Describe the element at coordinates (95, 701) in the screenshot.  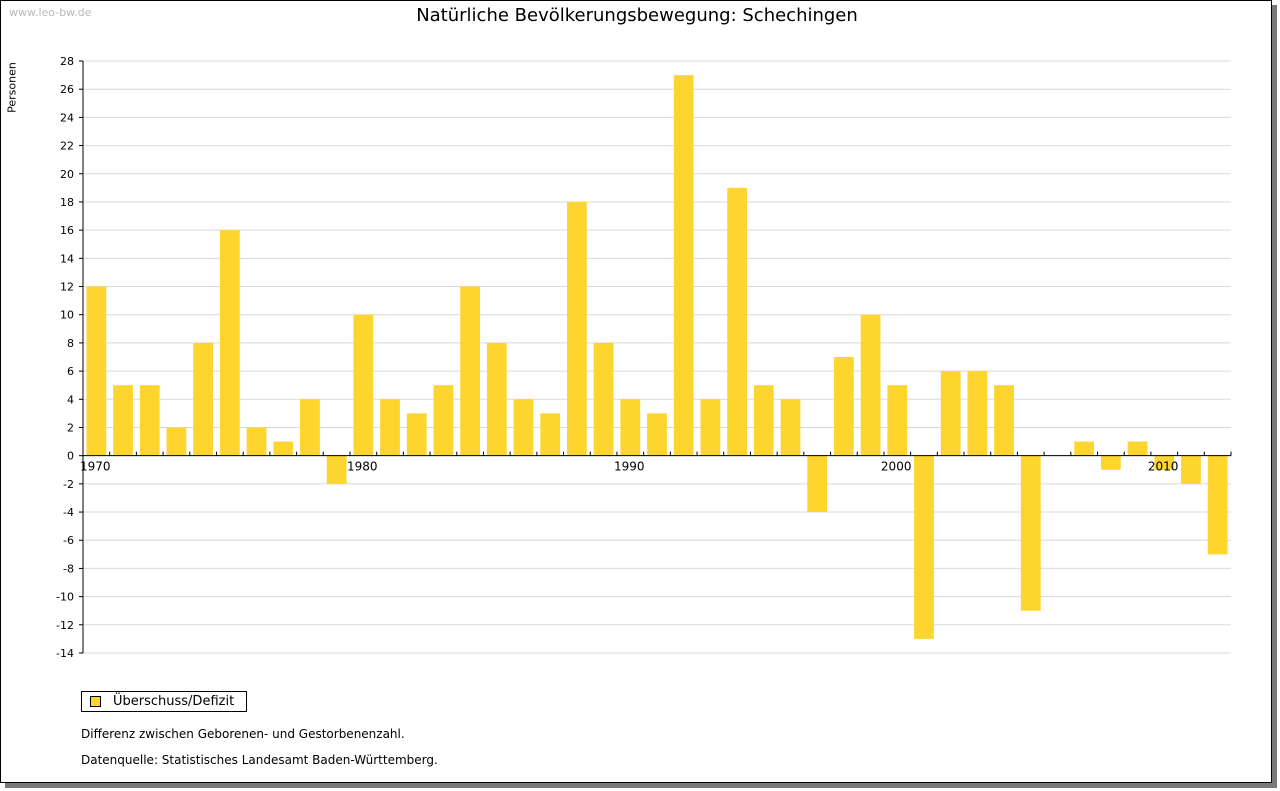
I see `legend-swatch` at that location.